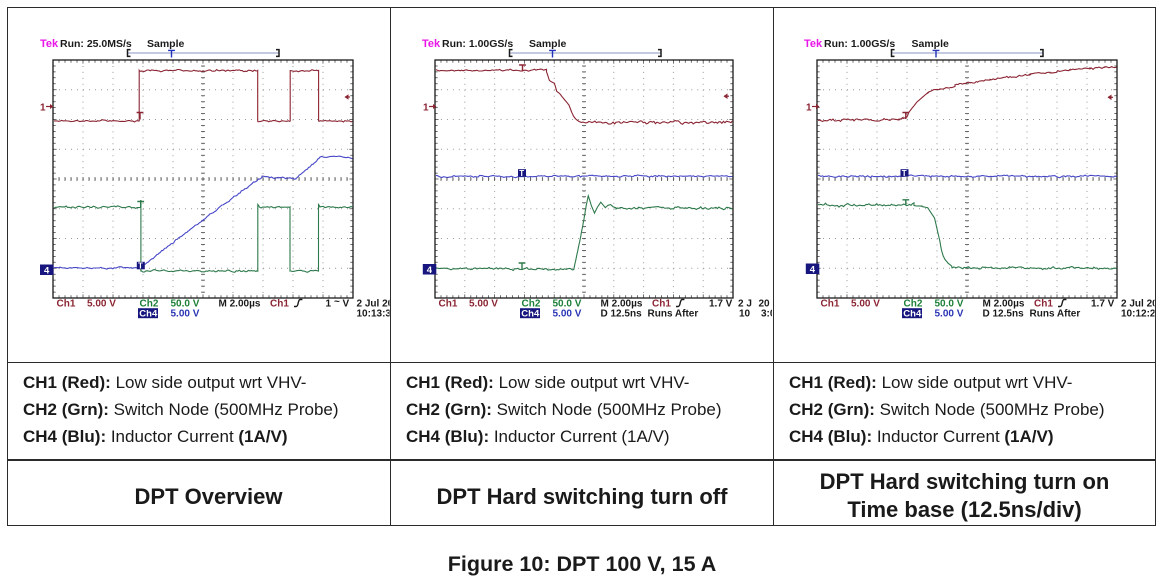 The image size is (1166, 585). What do you see at coordinates (96, 44) in the screenshot?
I see `svg-text: Run: 25.0MS/s` at bounding box center [96, 44].